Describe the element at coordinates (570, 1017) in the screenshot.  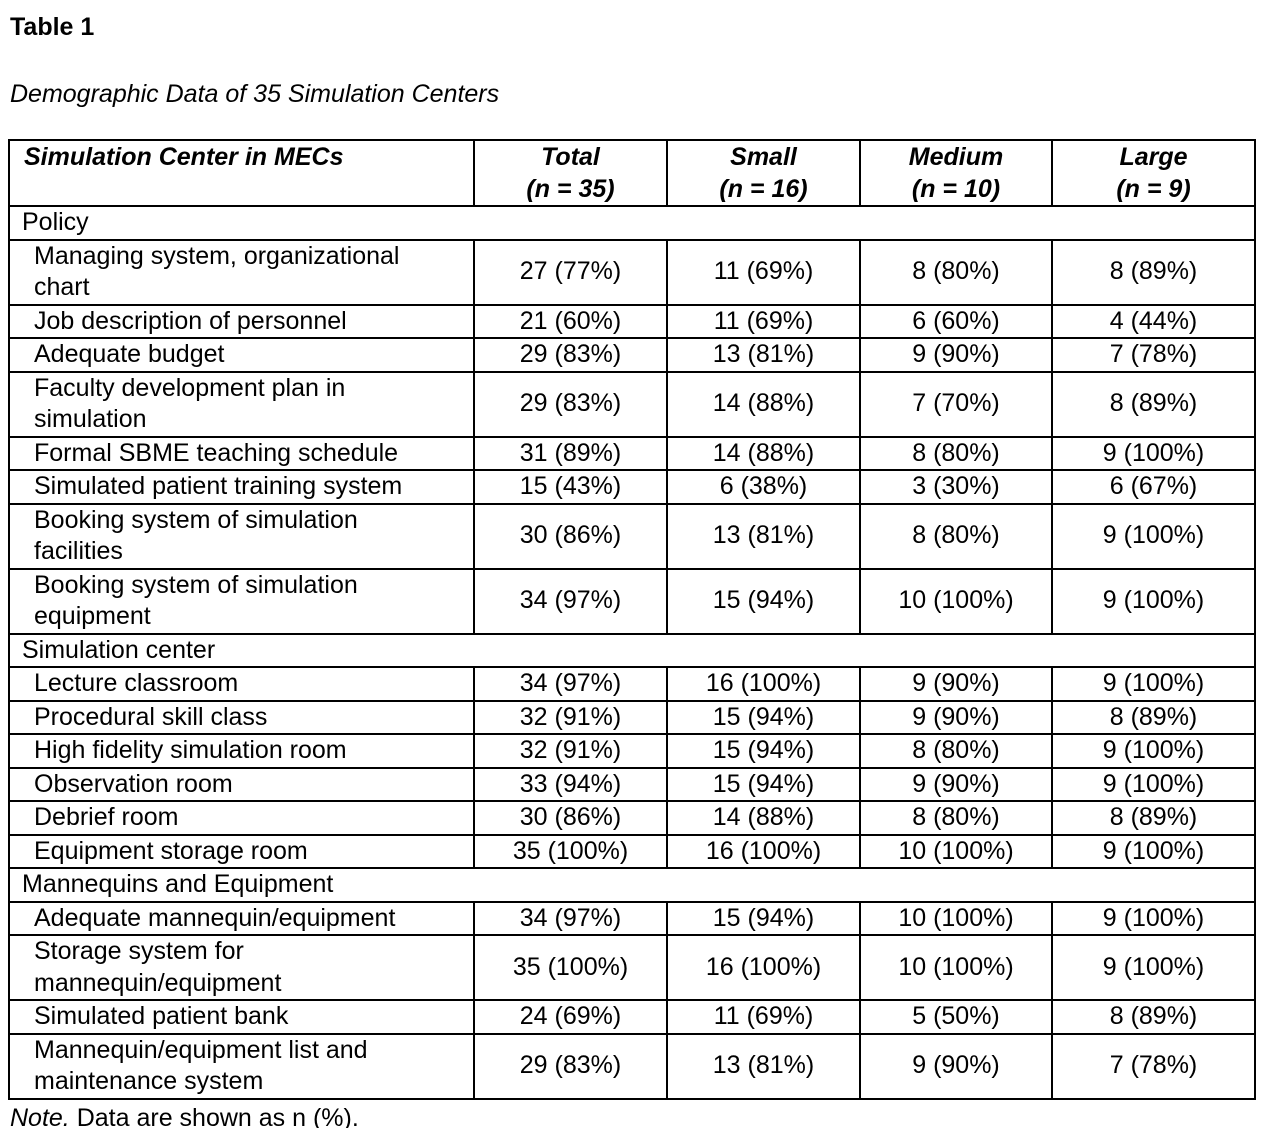
I see `cell-value: 24 (69%)` at that location.